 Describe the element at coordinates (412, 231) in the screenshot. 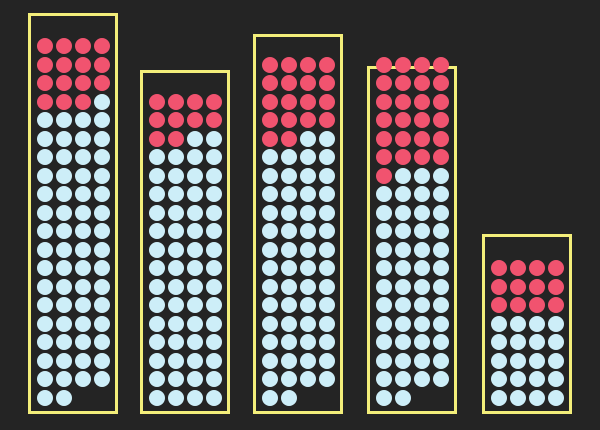

I see `tube-4-balls` at that location.